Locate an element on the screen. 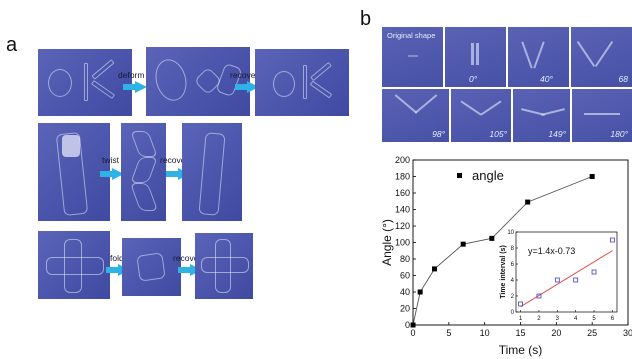 Image resolution: width=632 pixels, height=359 pixels. inset-fit-line is located at coordinates (566, 279).